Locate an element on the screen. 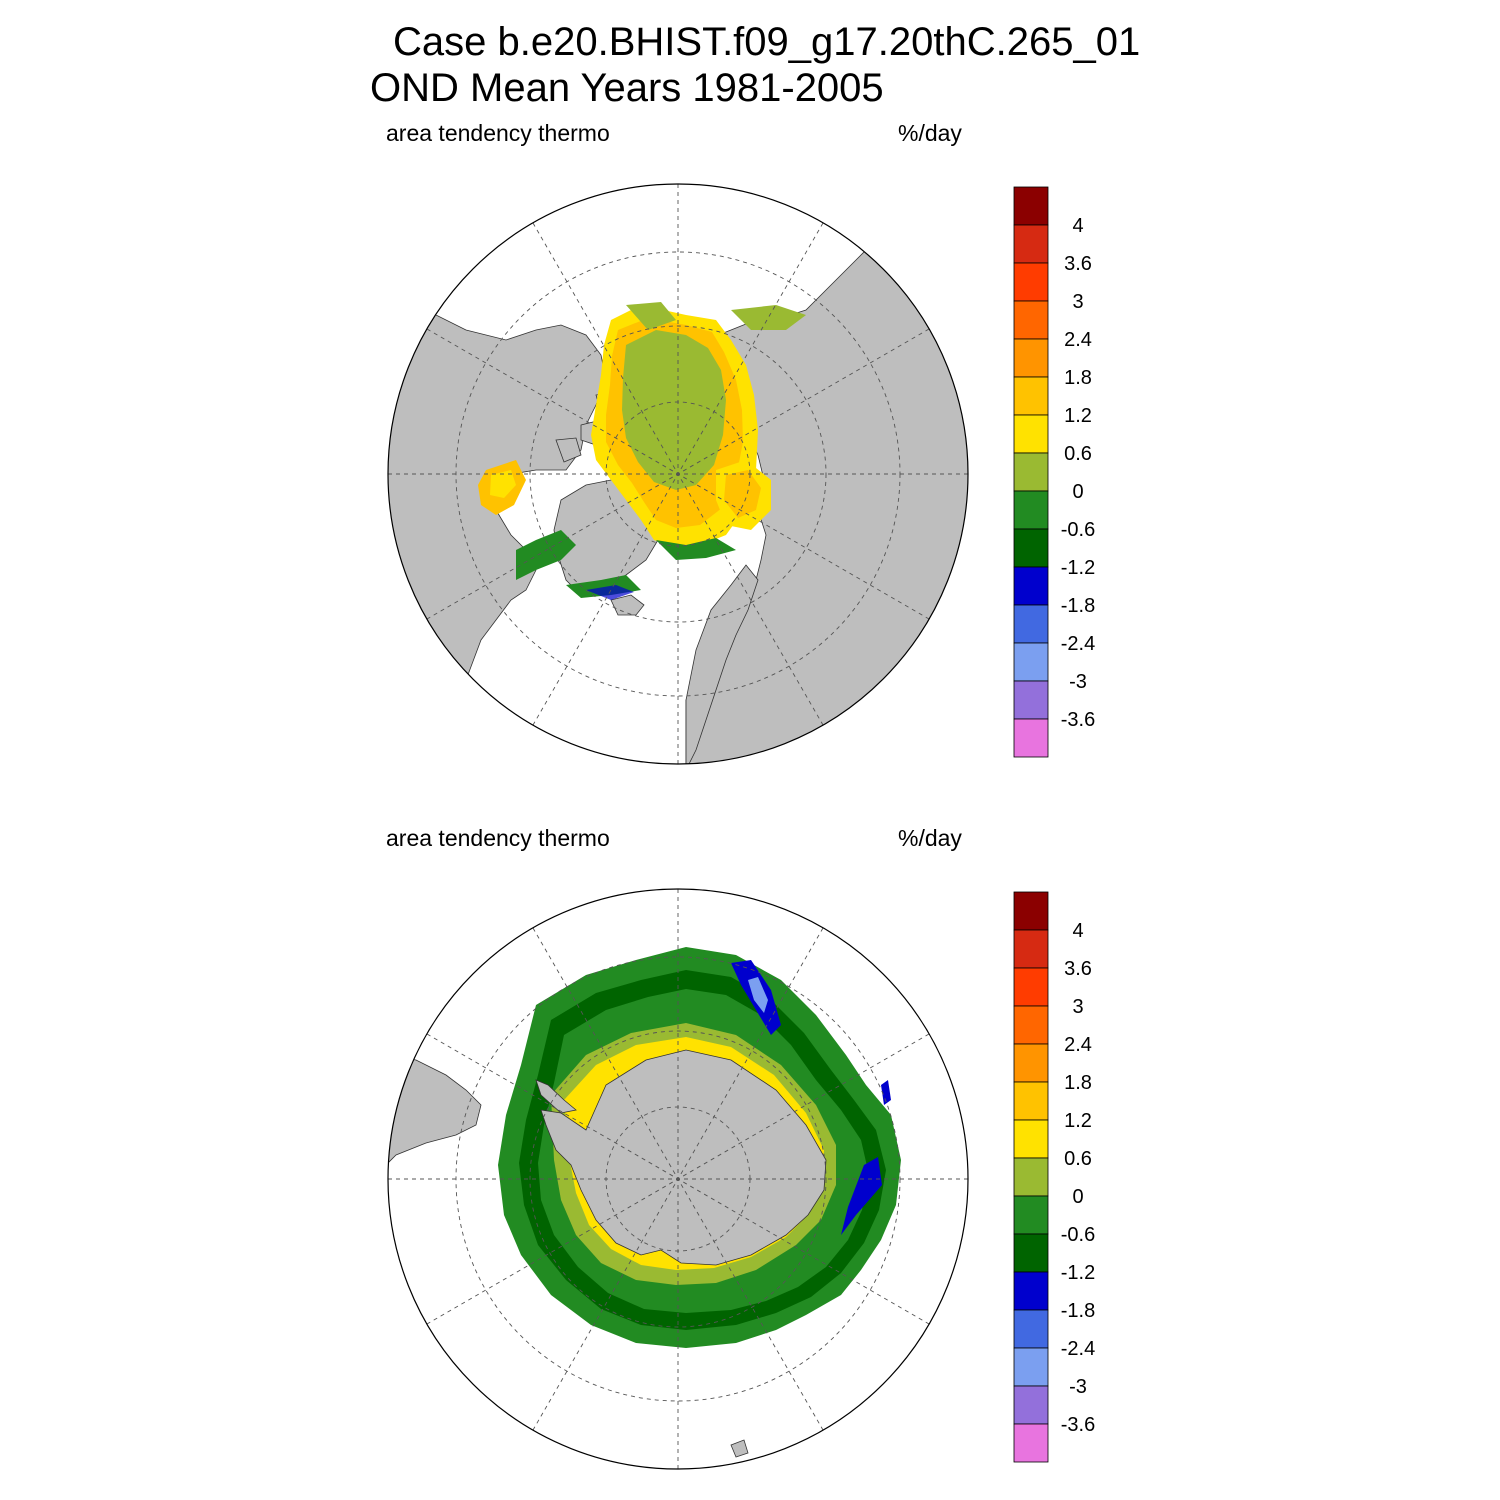  north-colorbar-tick-label: 3 is located at coordinates (1077, 302).